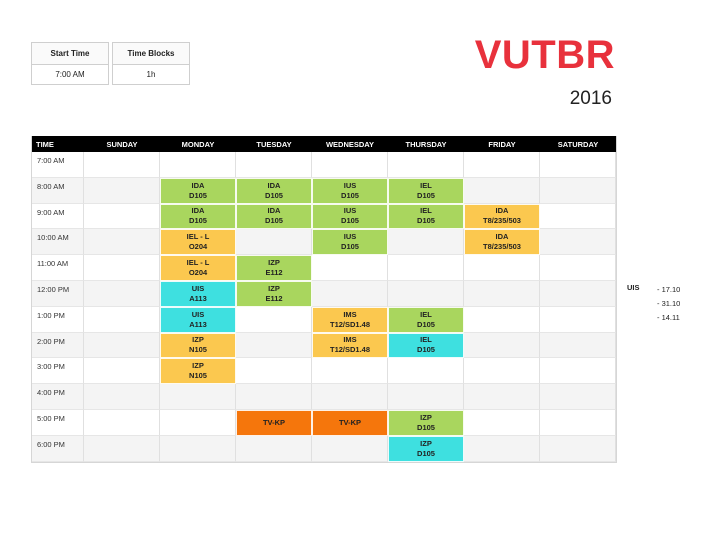 This screenshot has width=720, height=552. What do you see at coordinates (669, 289) in the screenshot?
I see `side-note-date: - 17.10` at bounding box center [669, 289].